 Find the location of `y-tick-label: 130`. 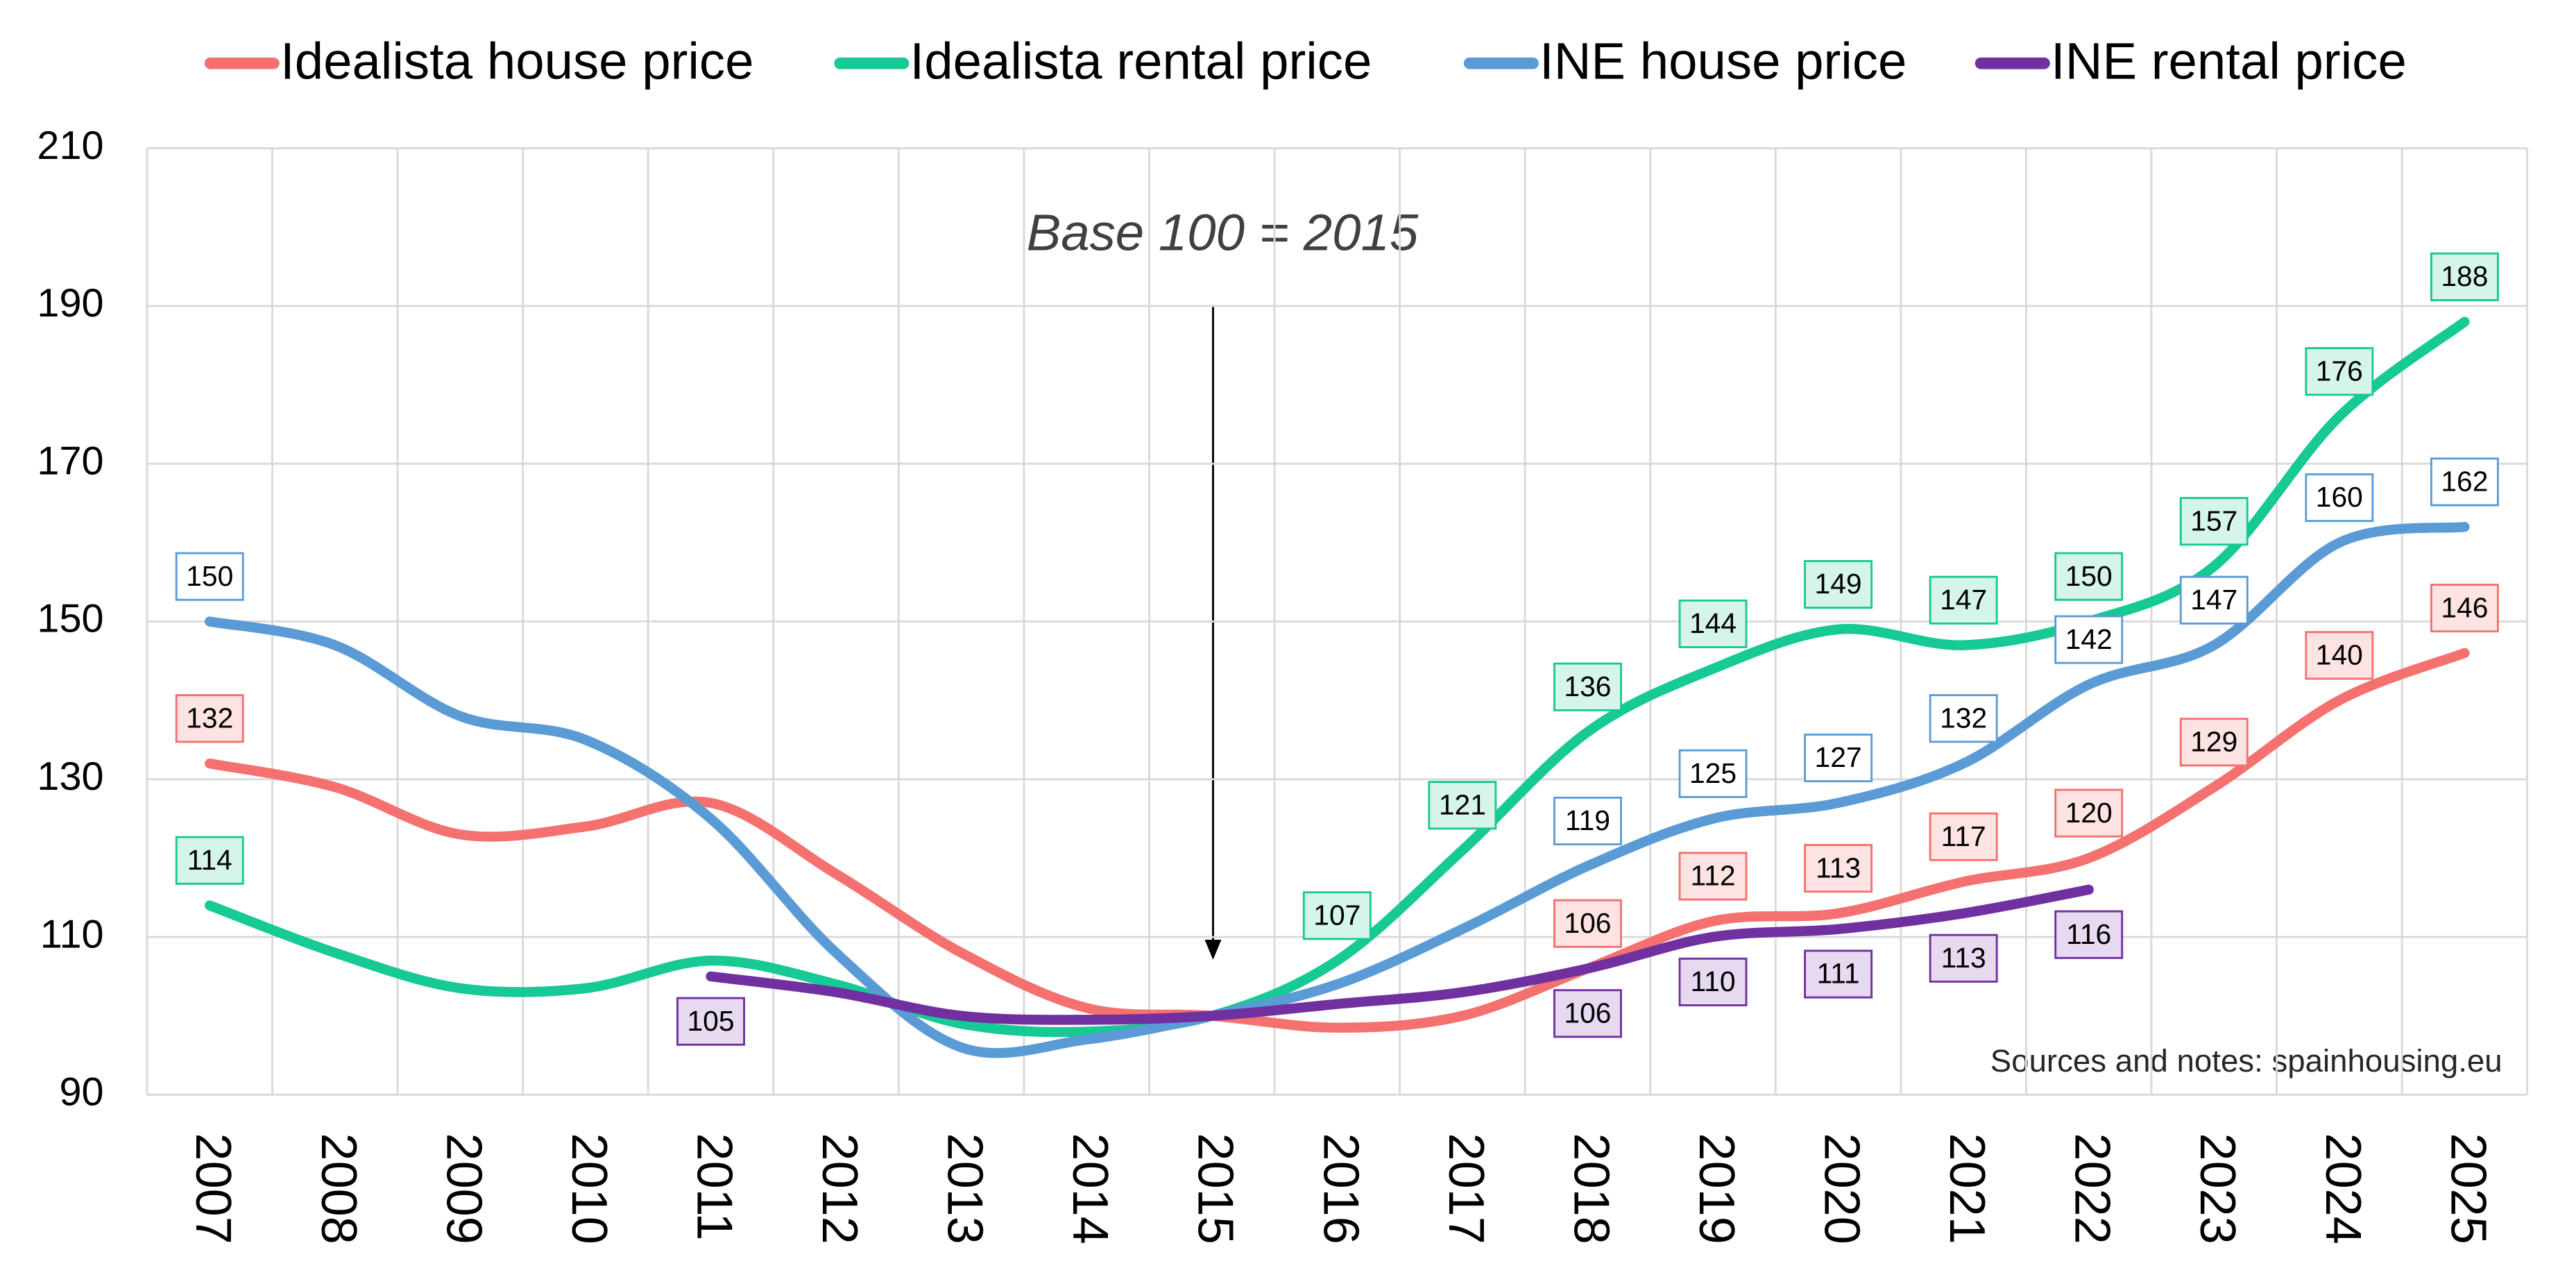

y-tick-label: 130 is located at coordinates (70, 776).